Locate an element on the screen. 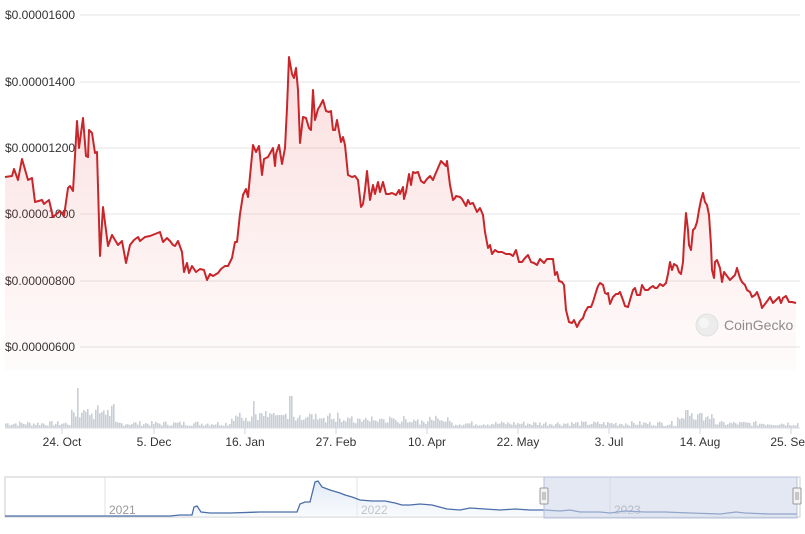 The image size is (805, 534). navigator-handle-left is located at coordinates (544, 496).